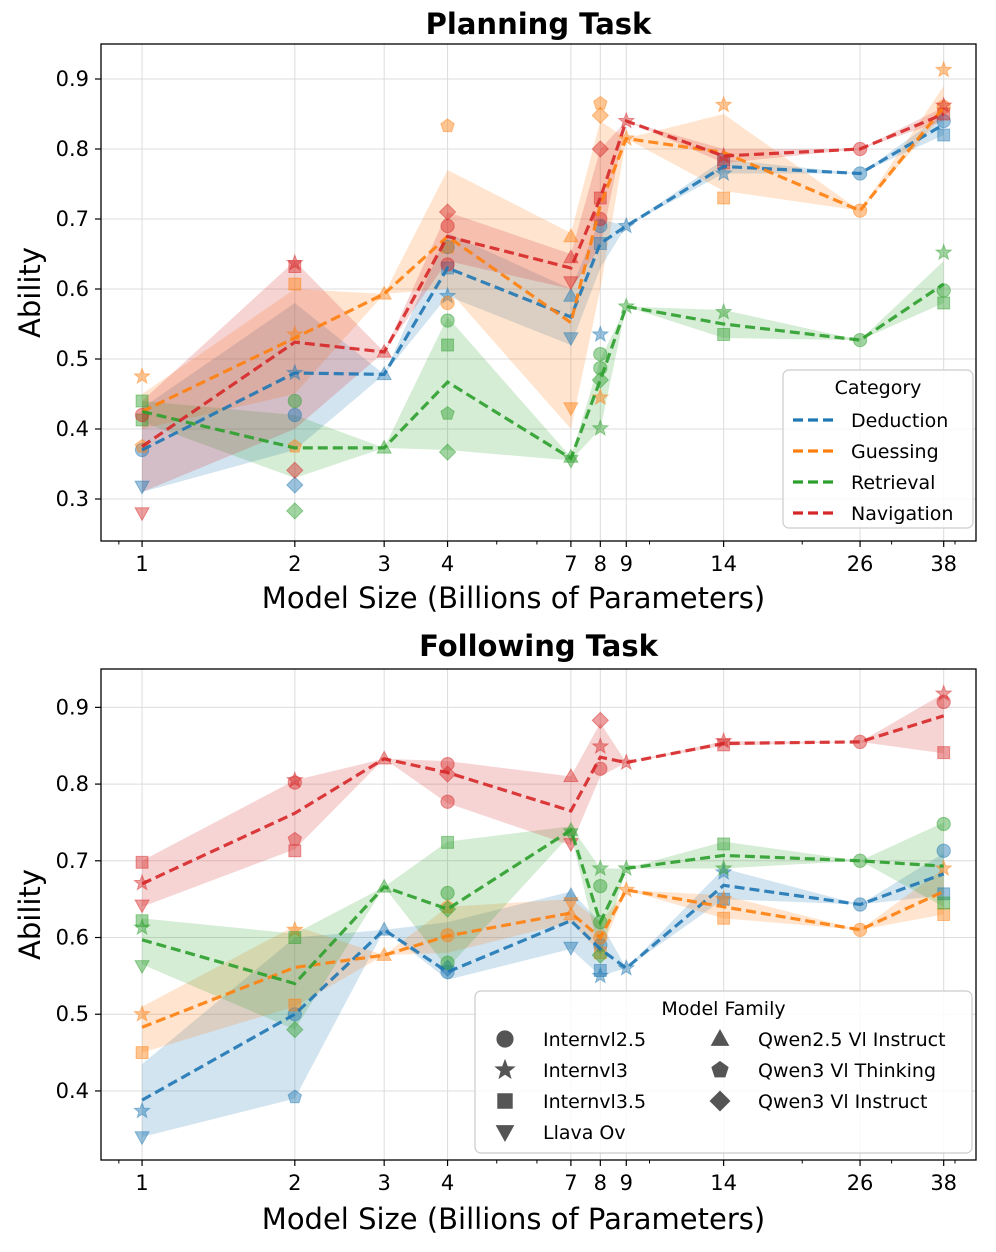 The image size is (996, 1252). Describe the element at coordinates (902, 514) in the screenshot. I see `legend-entry-navigation: Navigation` at that location.